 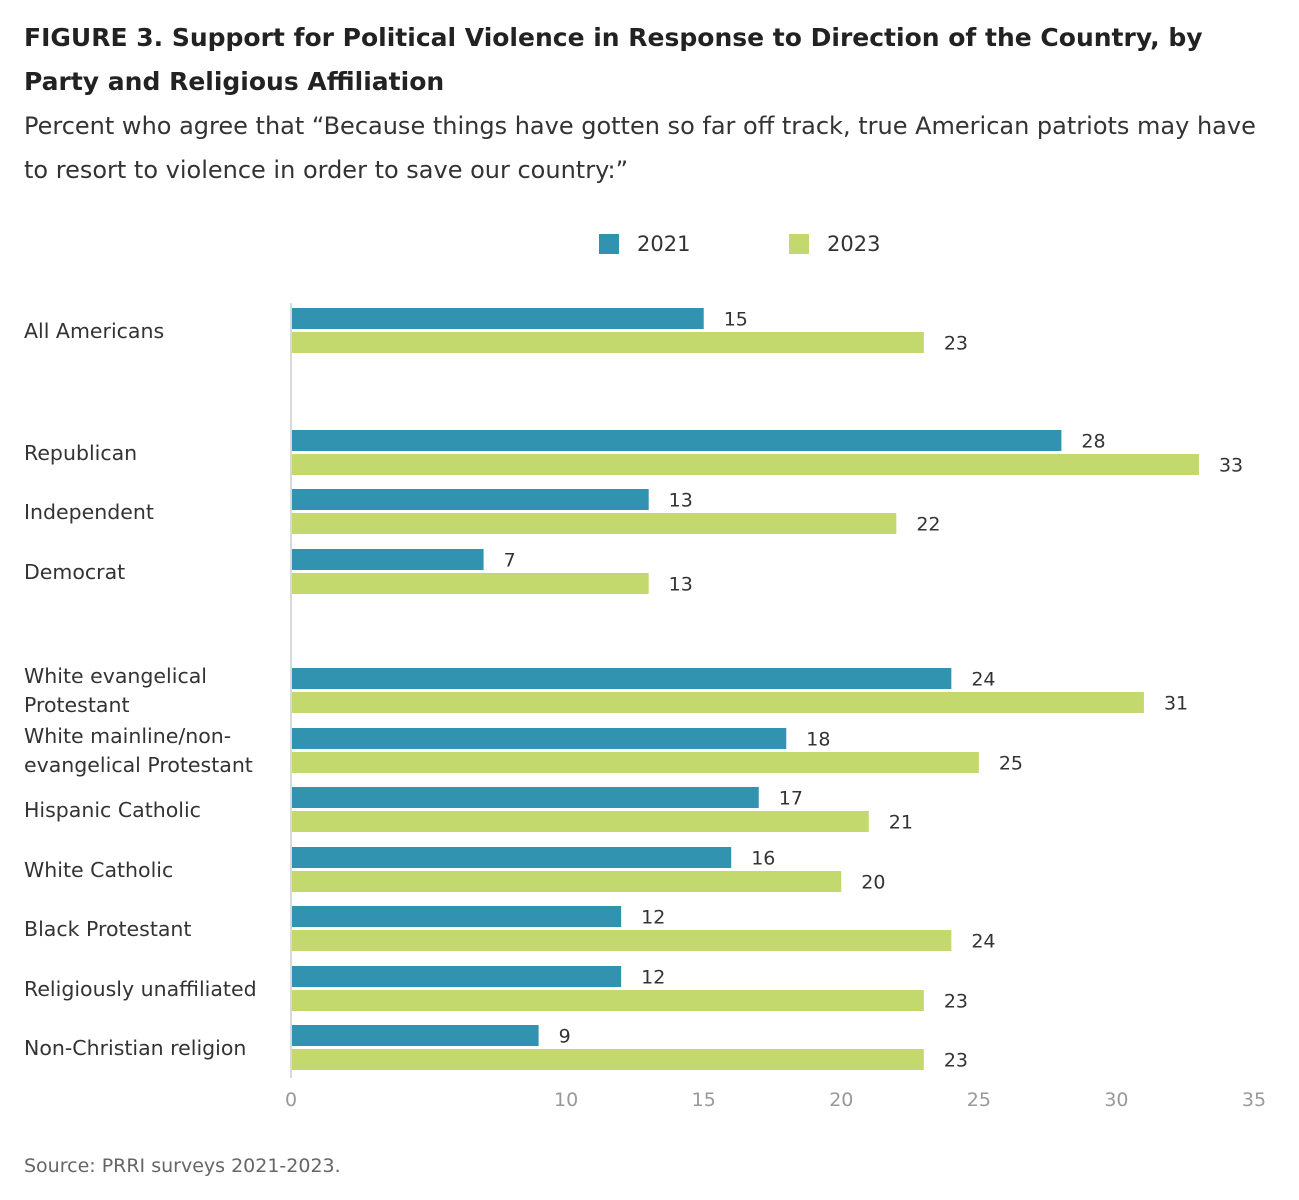 I want to click on category-label: Hispanic Catholic, so click(x=112, y=810).